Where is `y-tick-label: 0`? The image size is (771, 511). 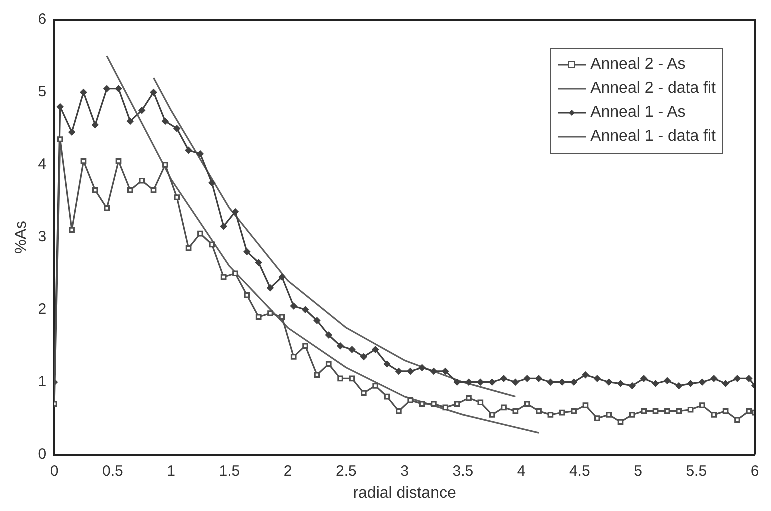 y-tick-label: 0 is located at coordinates (42, 454).